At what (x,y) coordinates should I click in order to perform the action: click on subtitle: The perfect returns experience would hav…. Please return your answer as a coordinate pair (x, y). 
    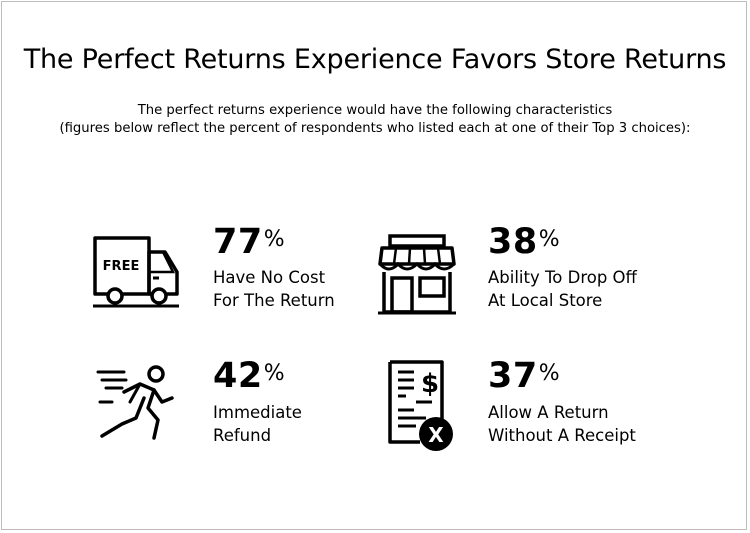
    Looking at the image, I should click on (375, 120).